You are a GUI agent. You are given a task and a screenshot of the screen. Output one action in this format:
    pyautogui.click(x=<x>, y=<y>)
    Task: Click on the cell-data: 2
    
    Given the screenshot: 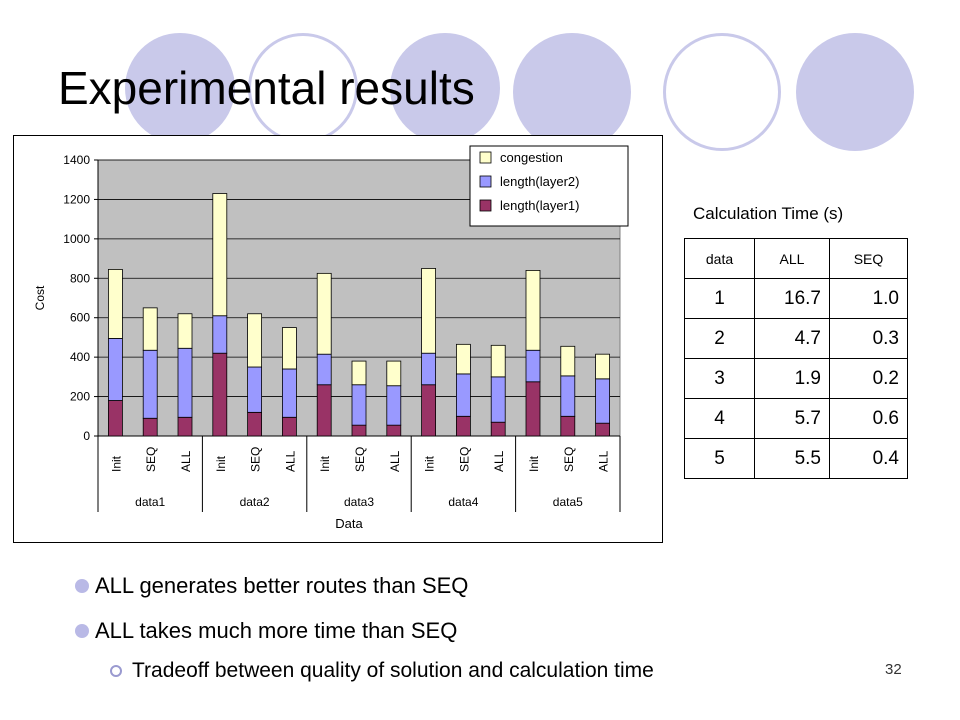 What is the action you would take?
    pyautogui.click(x=719, y=338)
    